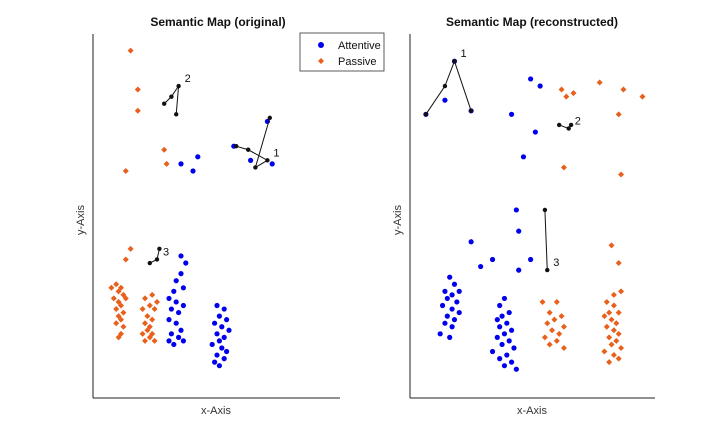 The image size is (720, 448). Describe the element at coordinates (357, 62) in the screenshot. I see `legend-label-passive: Passive` at that location.